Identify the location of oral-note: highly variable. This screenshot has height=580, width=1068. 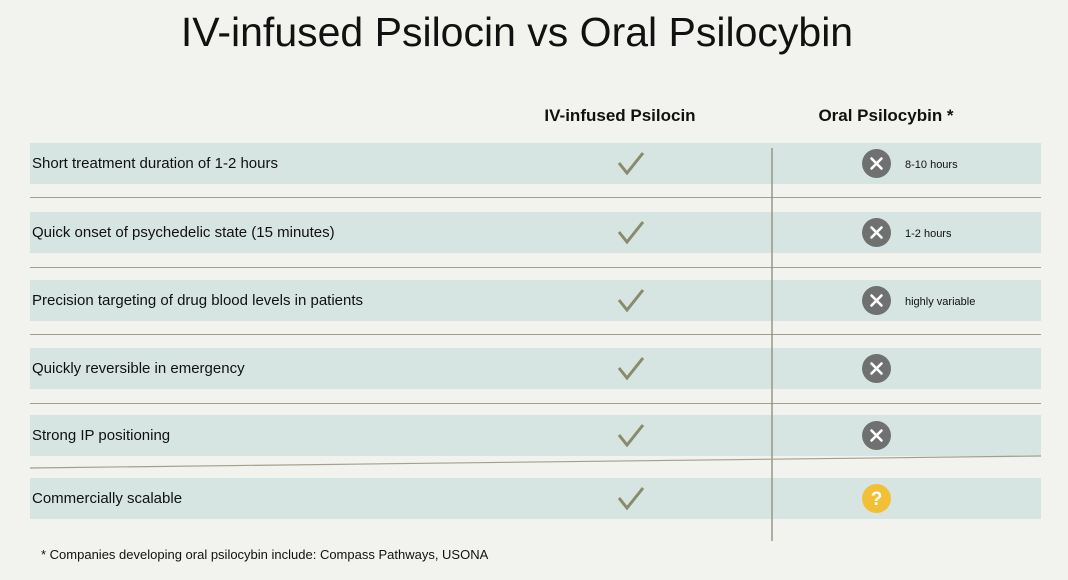
(940, 302).